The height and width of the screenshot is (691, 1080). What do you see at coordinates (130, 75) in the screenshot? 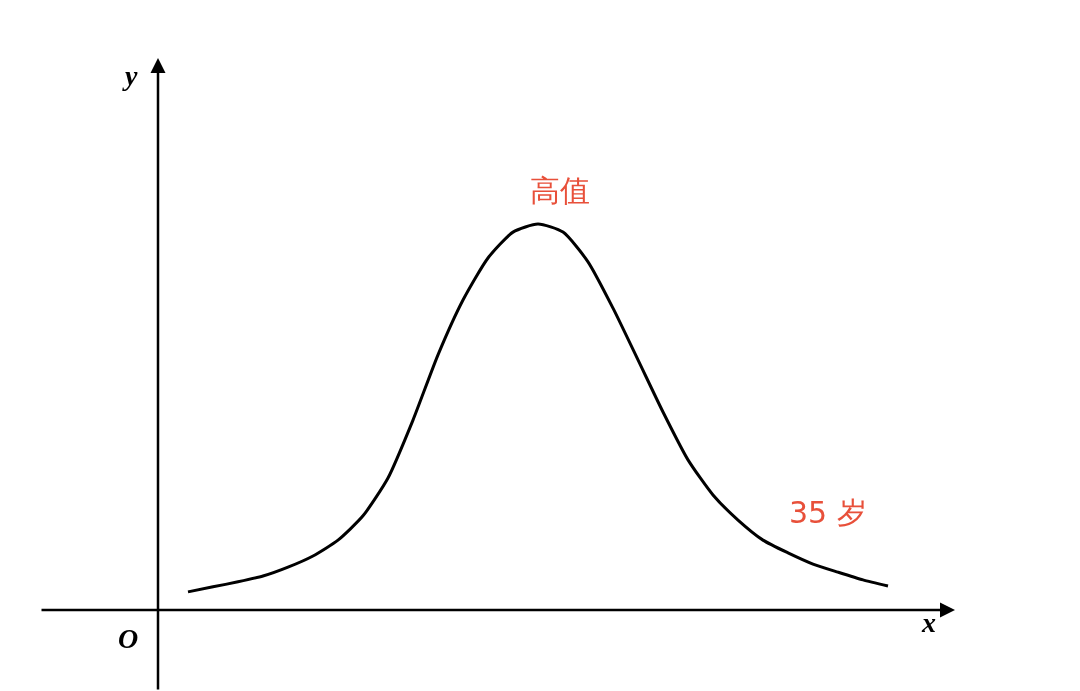
I see `y-axis-title: y` at bounding box center [130, 75].